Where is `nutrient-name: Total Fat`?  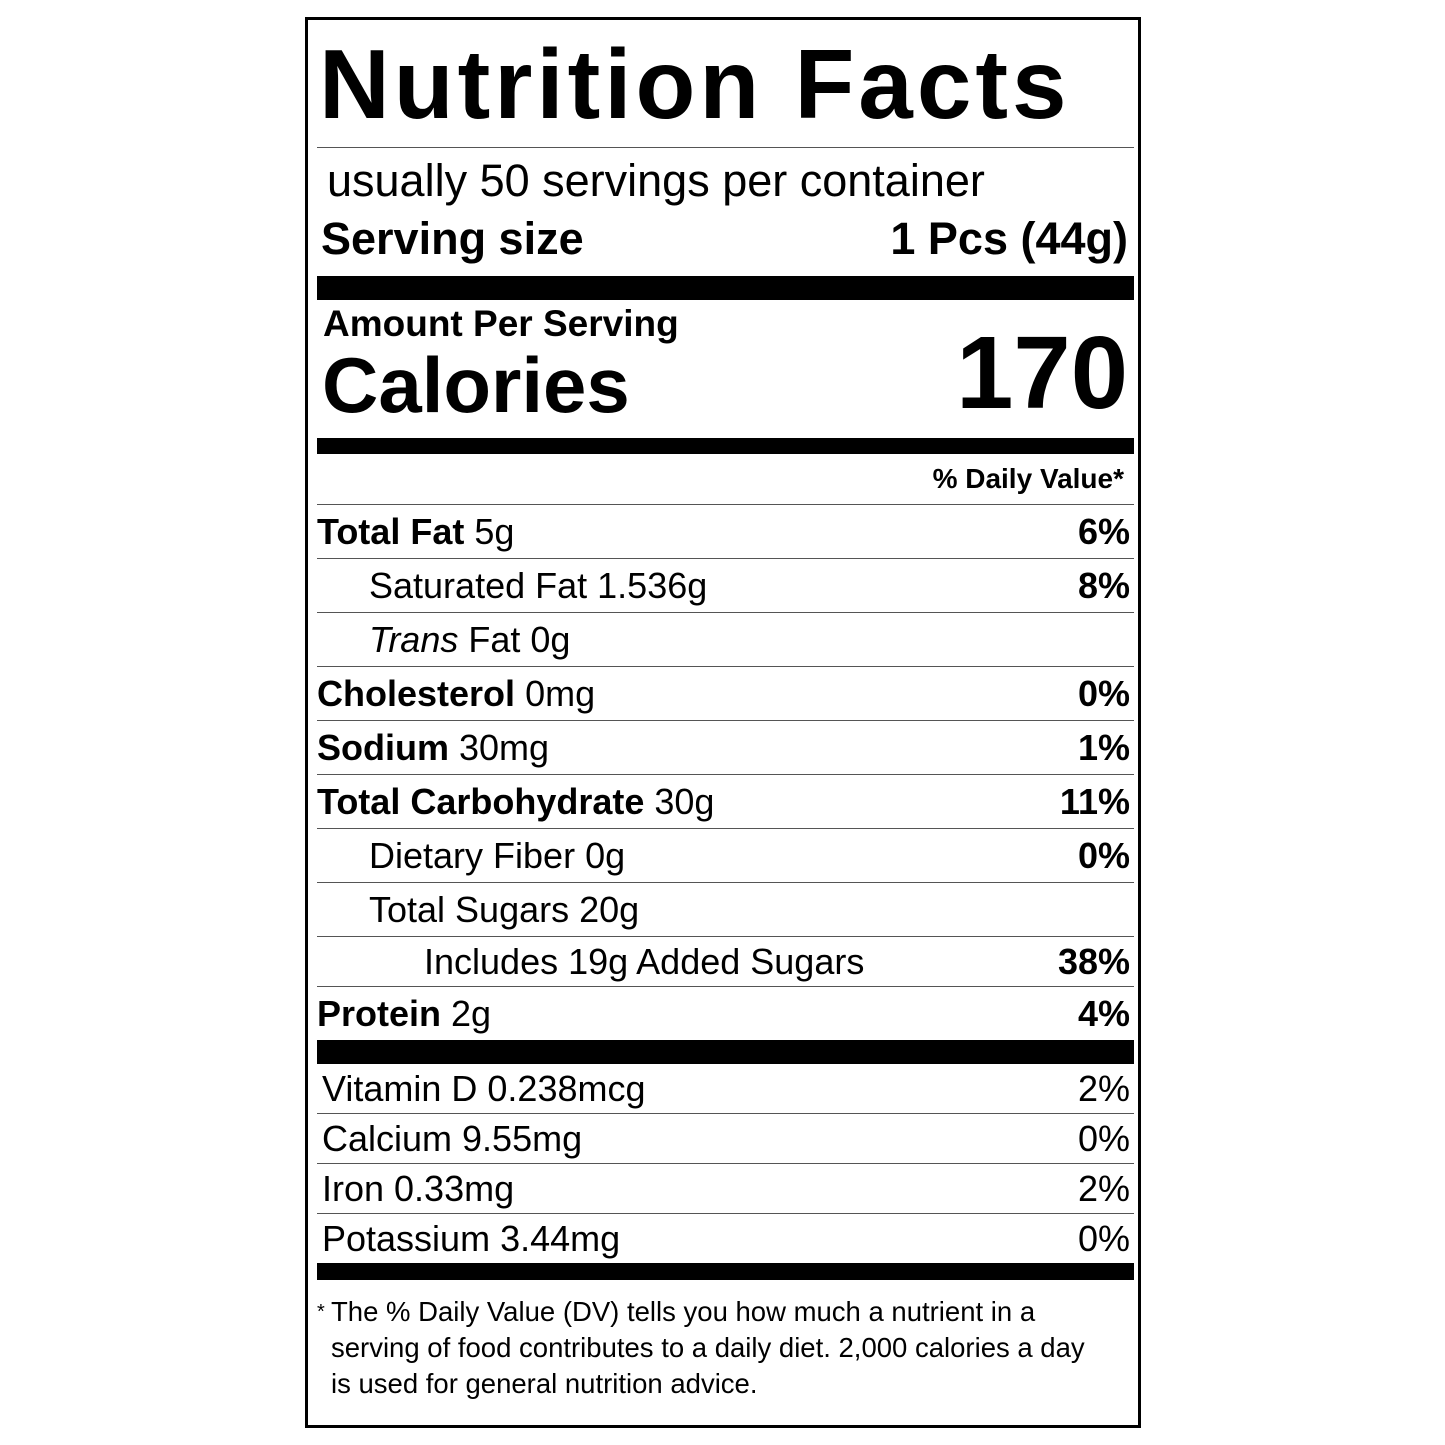 nutrient-name: Total Fat is located at coordinates (391, 531).